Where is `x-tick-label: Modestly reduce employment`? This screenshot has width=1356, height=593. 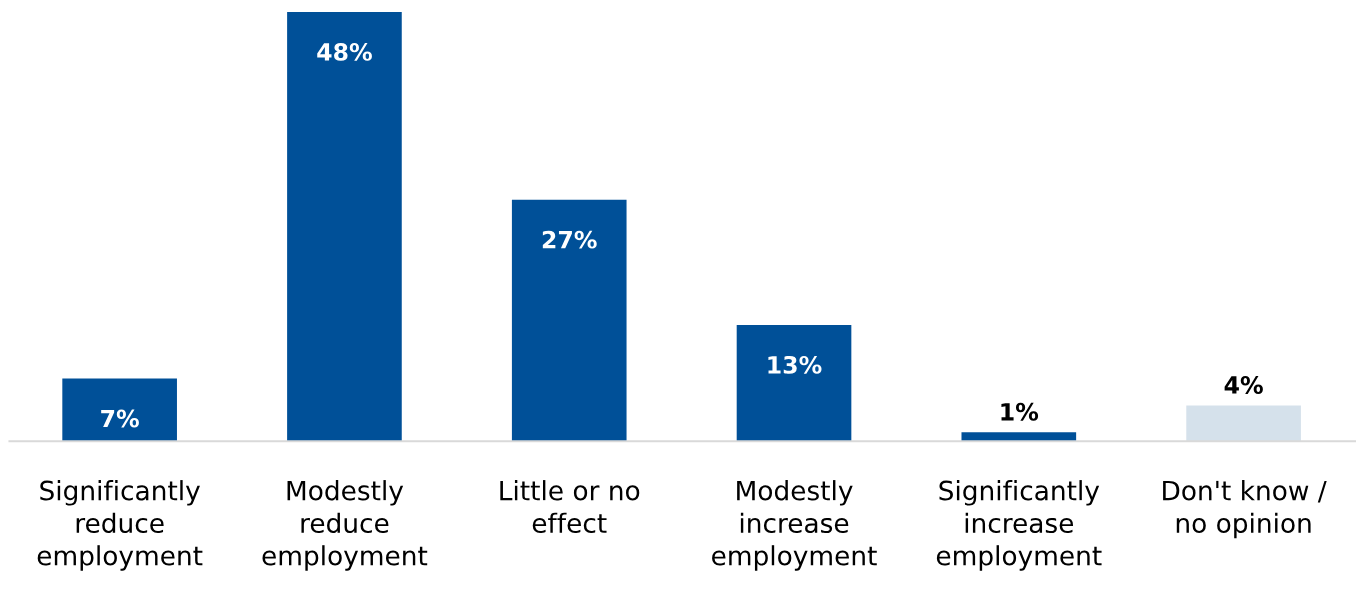 x-tick-label: Modestly reduce employment is located at coordinates (345, 525).